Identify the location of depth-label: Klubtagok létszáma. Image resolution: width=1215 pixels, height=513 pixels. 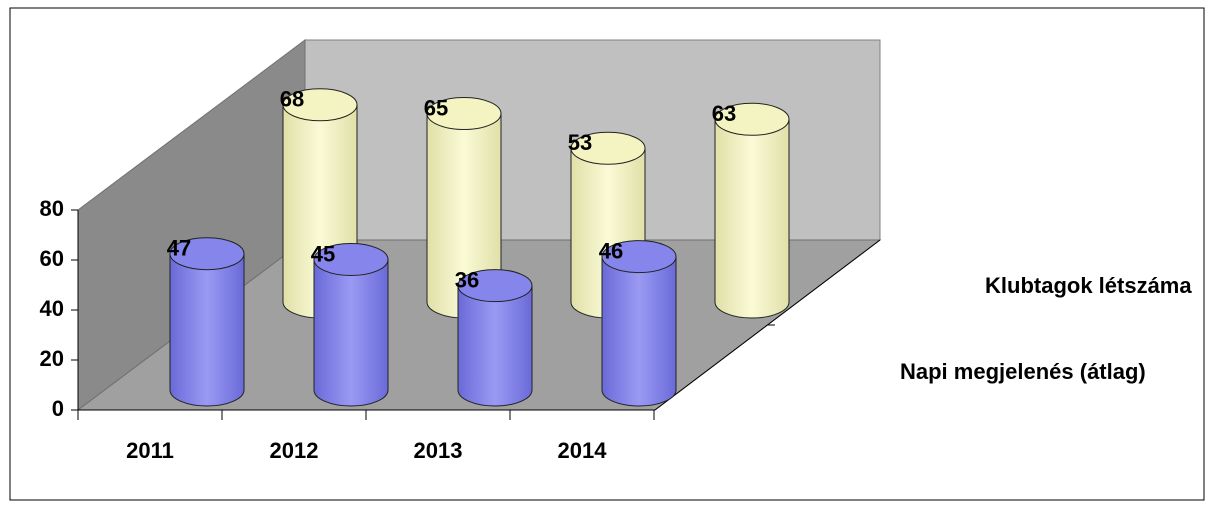
(1088, 285).